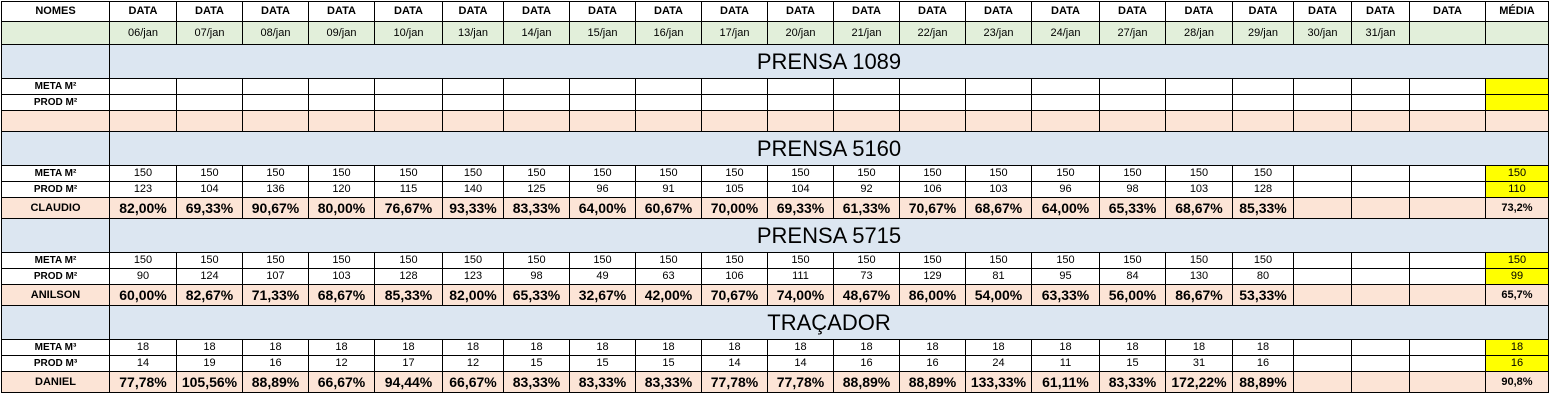 The height and width of the screenshot is (413, 1552). What do you see at coordinates (1263, 33) in the screenshot?
I see `date-cell: 29/jan` at bounding box center [1263, 33].